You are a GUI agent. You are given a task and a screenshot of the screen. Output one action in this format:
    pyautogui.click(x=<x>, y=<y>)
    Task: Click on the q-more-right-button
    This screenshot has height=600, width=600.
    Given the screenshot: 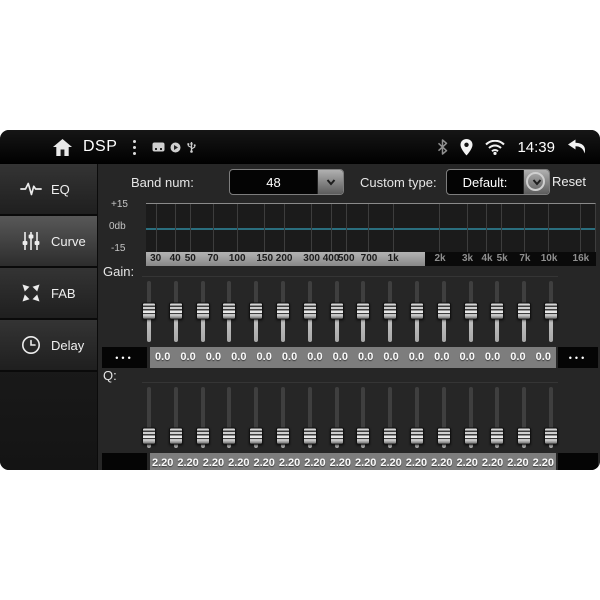 What is the action you would take?
    pyautogui.click(x=578, y=461)
    